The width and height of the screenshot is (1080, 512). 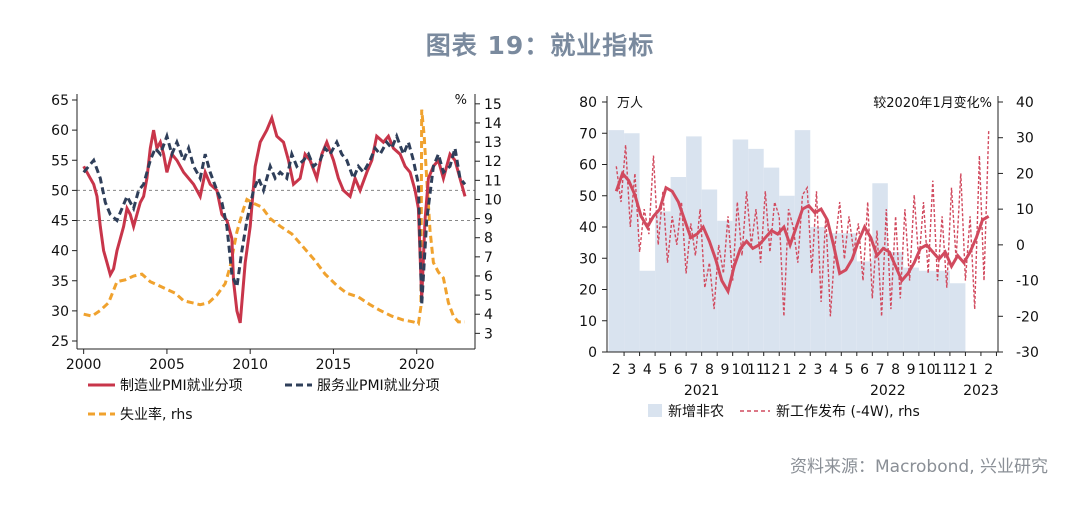 What do you see at coordinates (630, 103) in the screenshot?
I see `left-axis-unit: 万人` at bounding box center [630, 103].